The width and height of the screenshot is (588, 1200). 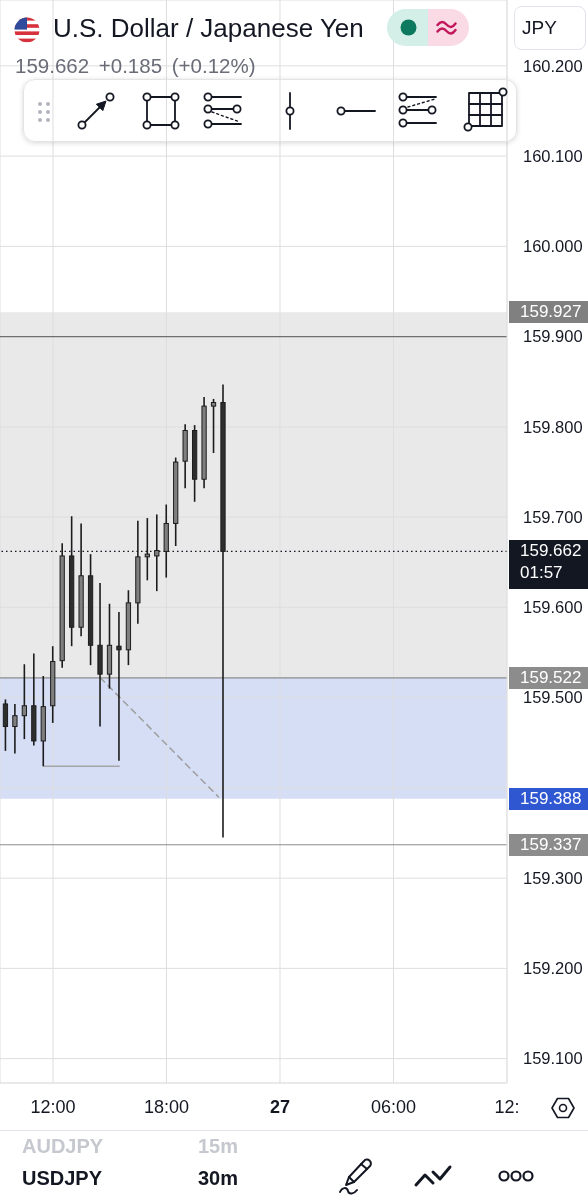 What do you see at coordinates (548, 312) in the screenshot?
I see `band-label: 159.927` at bounding box center [548, 312].